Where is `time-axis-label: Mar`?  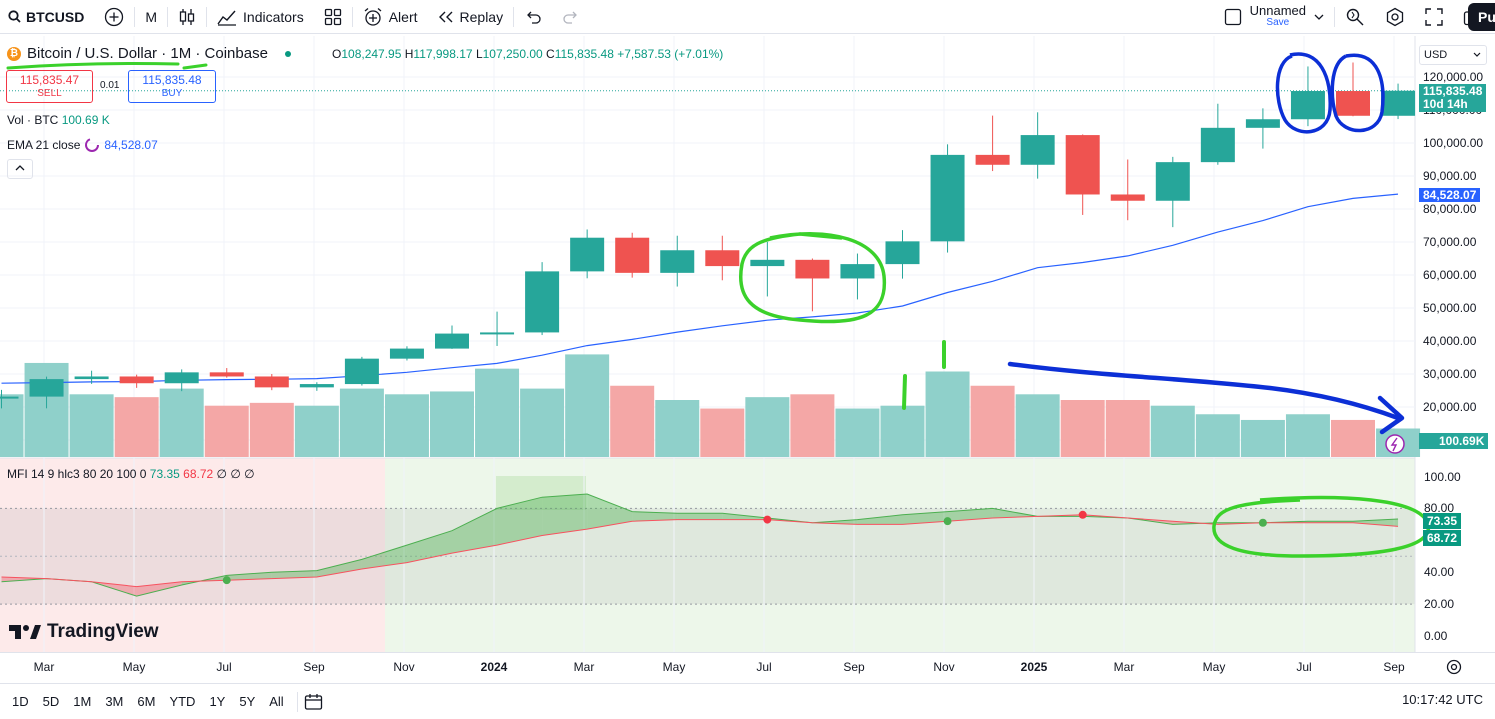
time-axis-label: Mar is located at coordinates (584, 667).